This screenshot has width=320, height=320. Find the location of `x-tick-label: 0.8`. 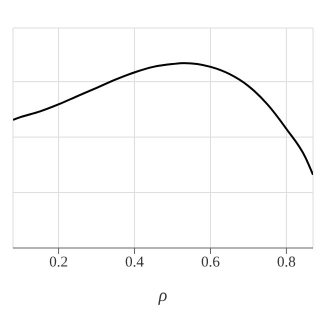

x-tick-label: 0.8 is located at coordinates (286, 262).